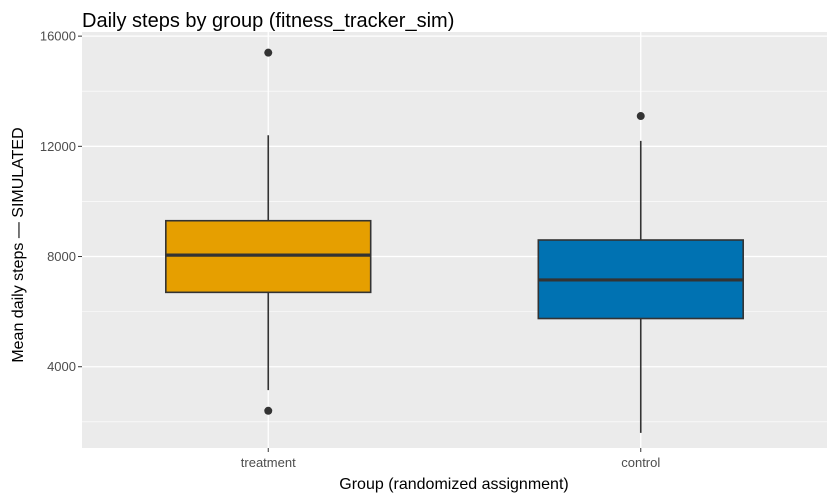 This screenshot has height=504, width=840. Describe the element at coordinates (61, 256) in the screenshot. I see `y-tick-label: 8000` at that location.